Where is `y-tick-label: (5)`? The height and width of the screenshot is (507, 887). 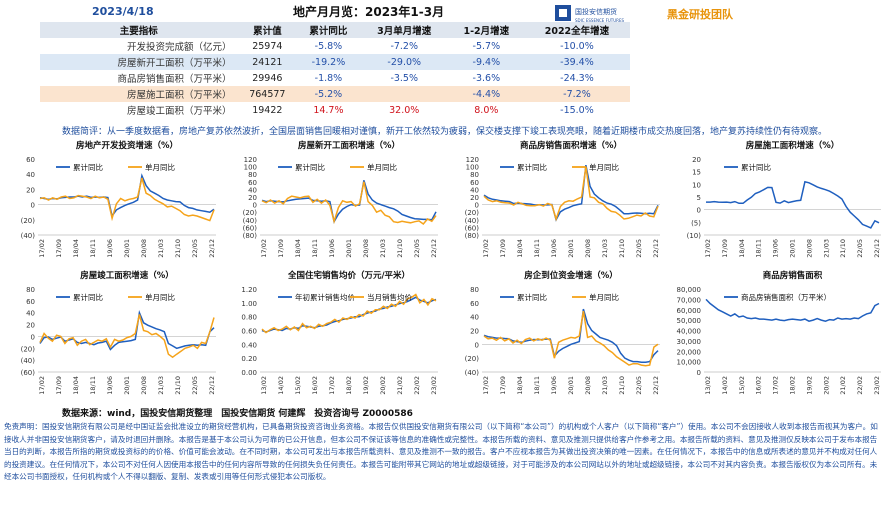
y-tick-label: (5) is located at coordinates (696, 223).